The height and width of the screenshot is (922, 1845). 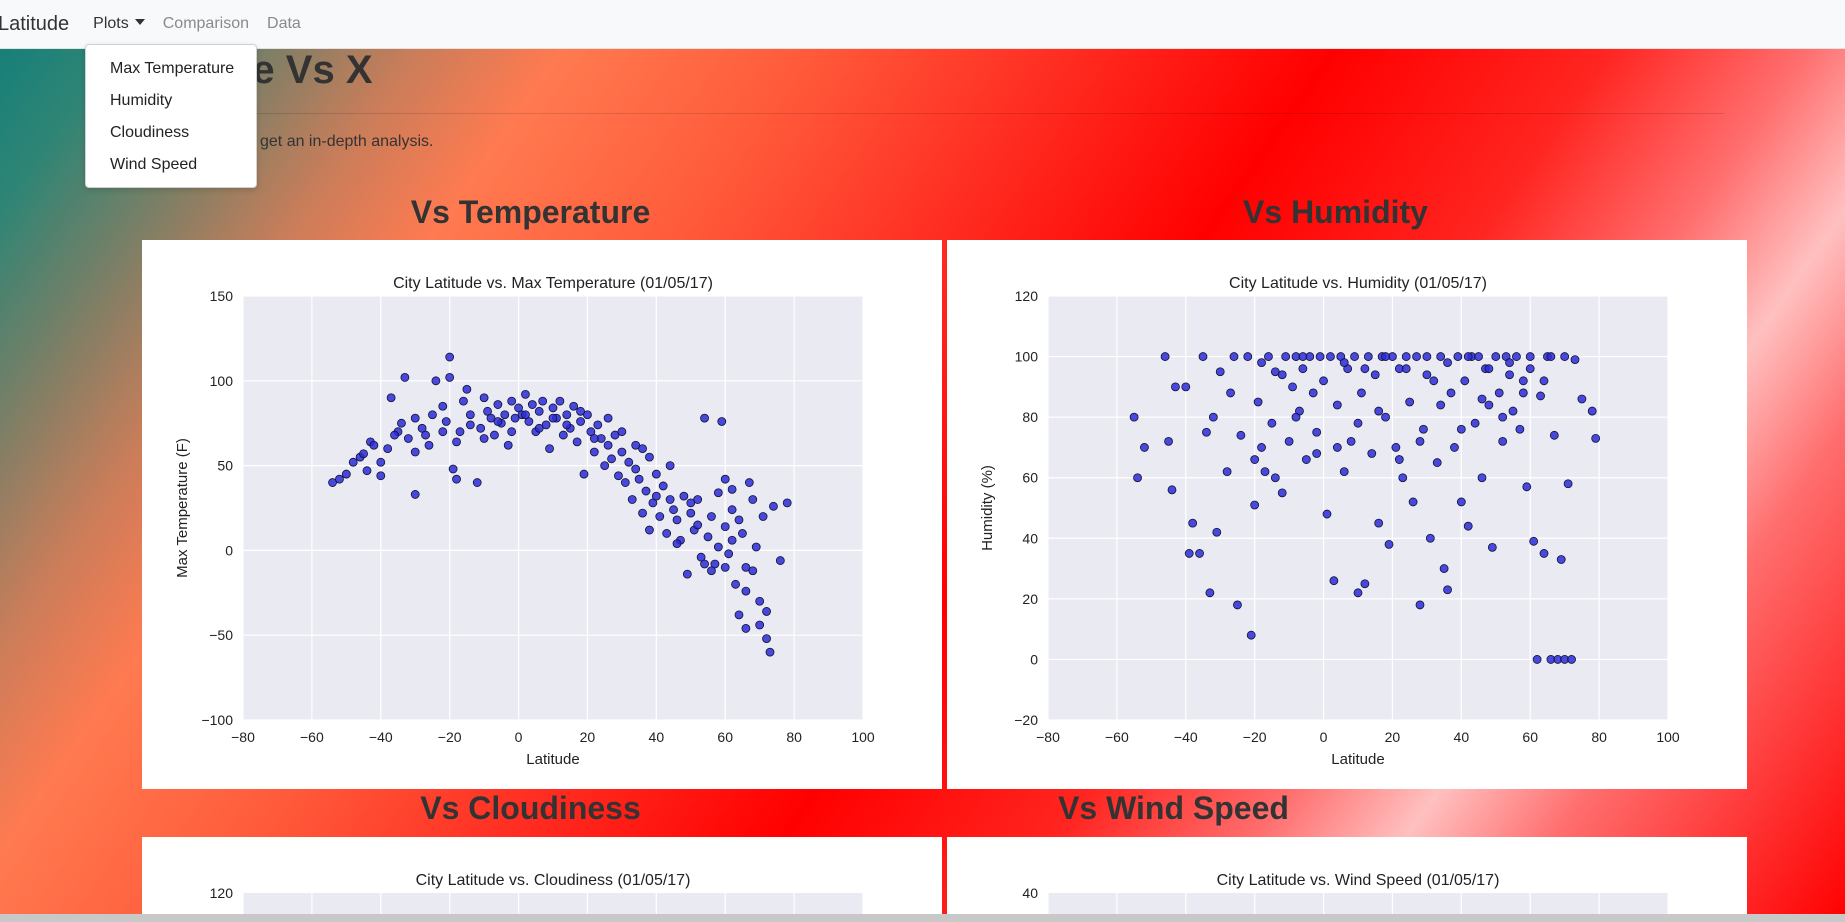 What do you see at coordinates (922, 918) in the screenshot?
I see `horizontal-scrollbar` at bounding box center [922, 918].